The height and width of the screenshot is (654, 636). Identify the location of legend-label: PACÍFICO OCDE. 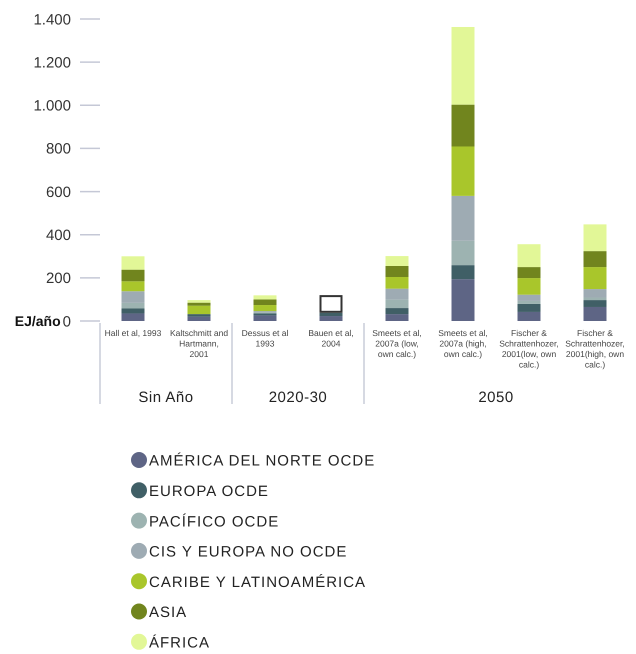
(214, 521).